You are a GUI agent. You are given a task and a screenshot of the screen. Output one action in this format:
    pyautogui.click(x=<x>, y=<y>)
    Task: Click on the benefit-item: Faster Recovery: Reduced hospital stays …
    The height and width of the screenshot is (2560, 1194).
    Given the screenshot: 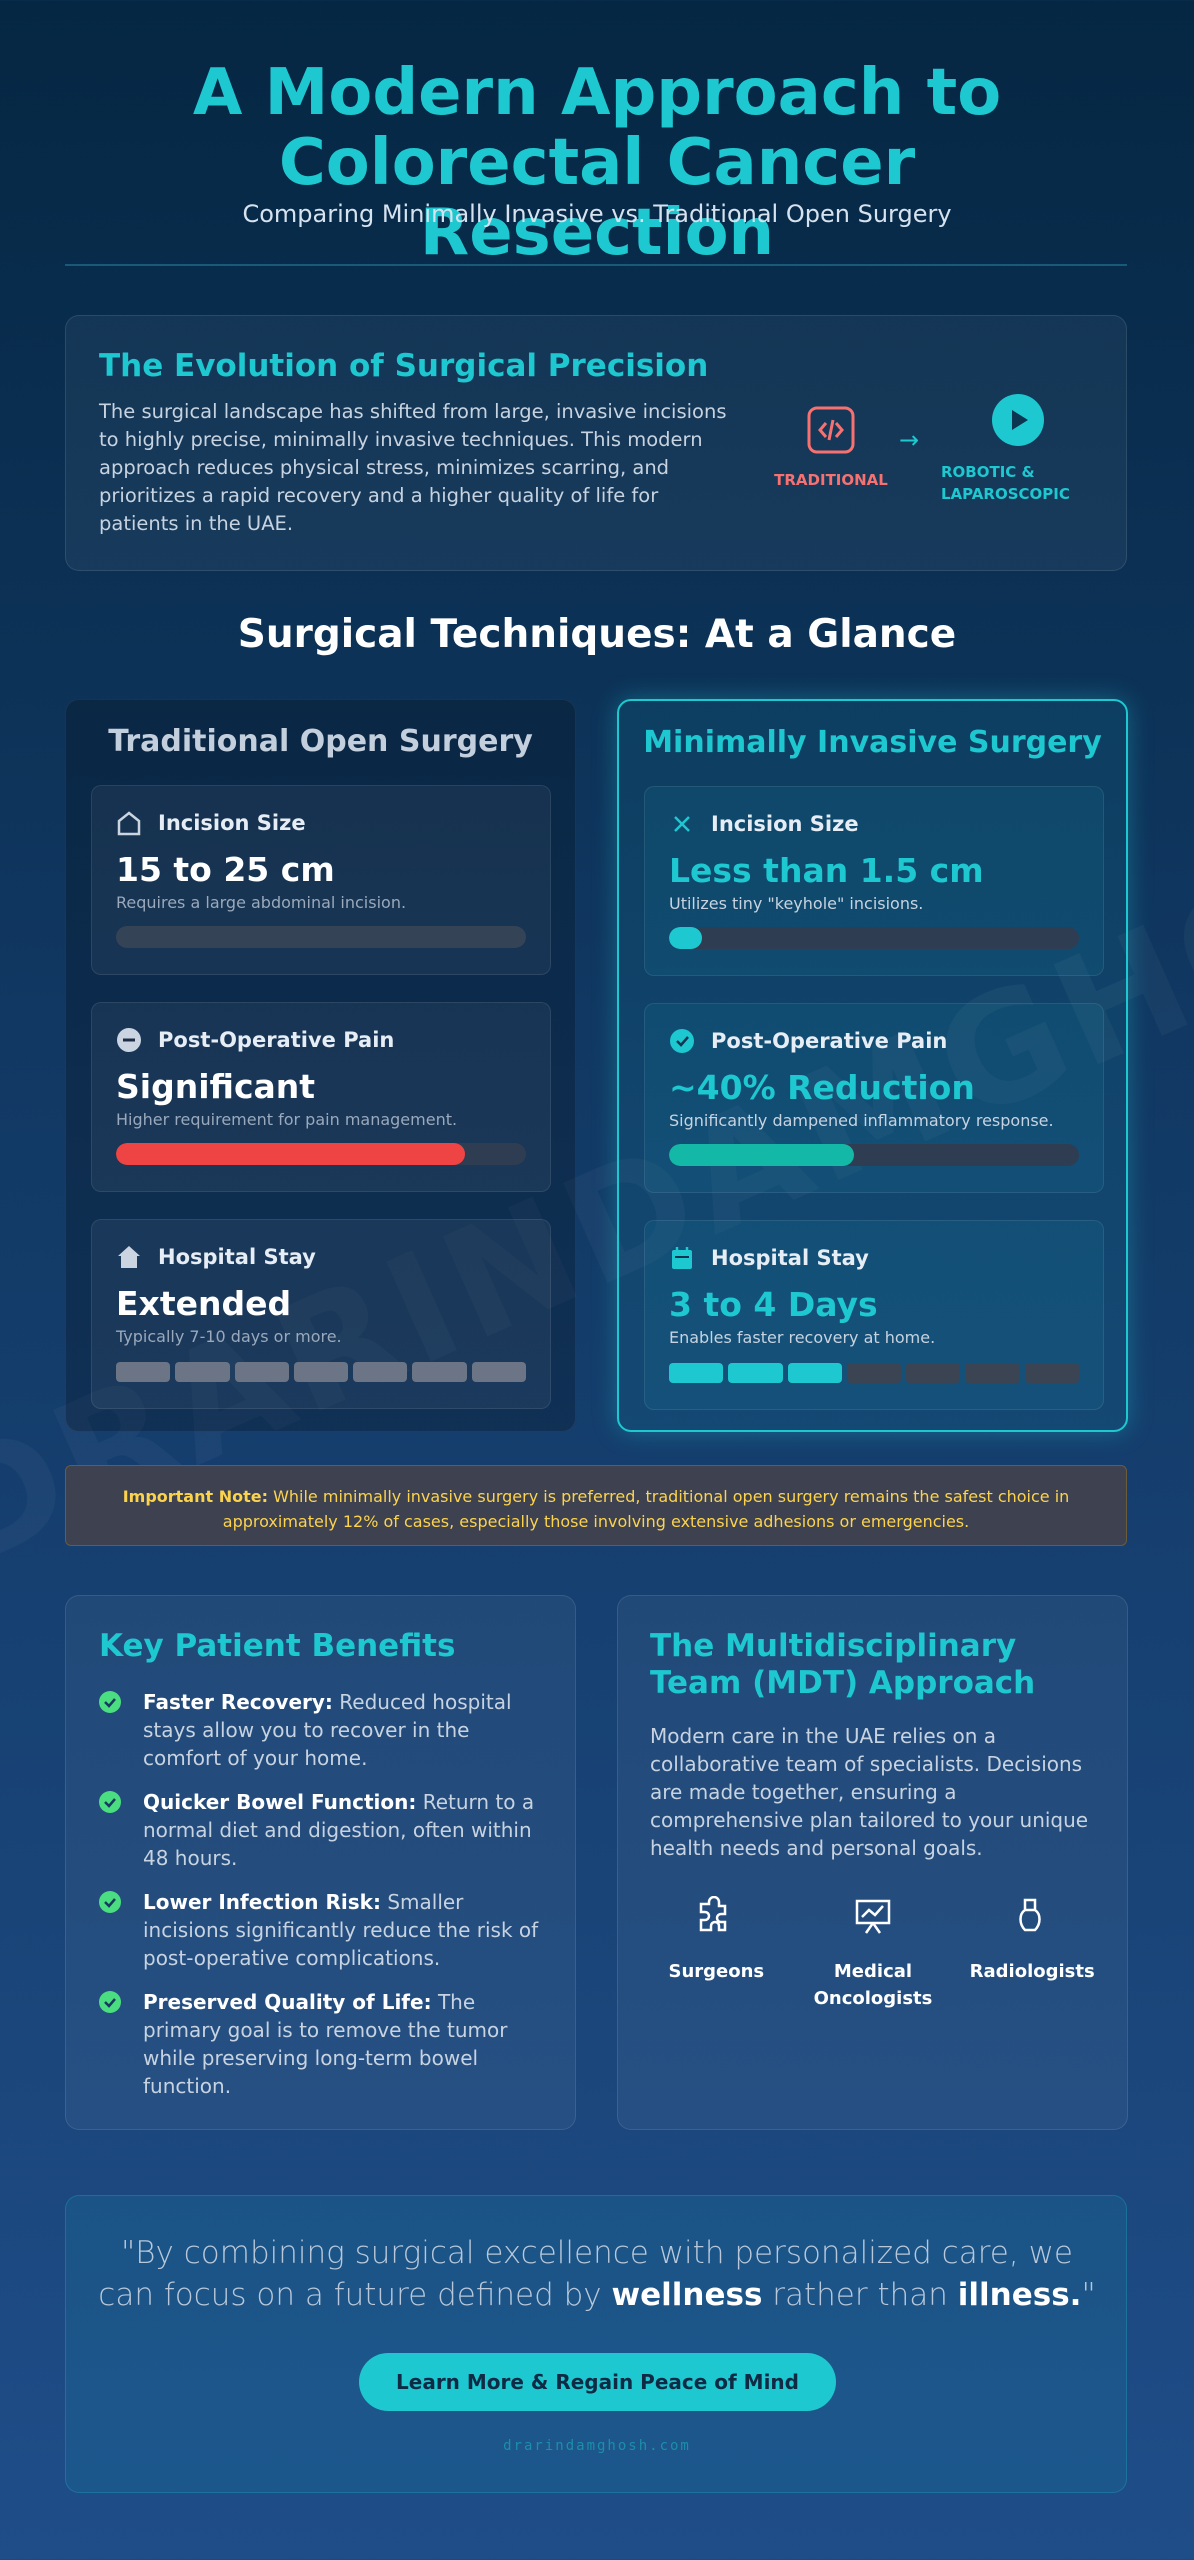 What is the action you would take?
    pyautogui.click(x=324, y=1738)
    